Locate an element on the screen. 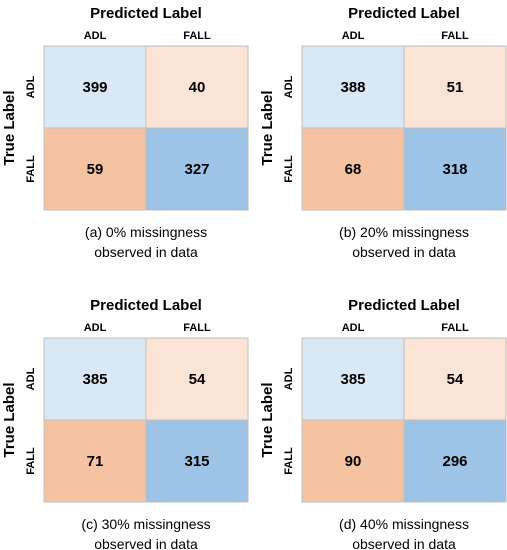 This screenshot has height=550, width=507. panel-b-col-label-fall: FALL is located at coordinates (455, 36).